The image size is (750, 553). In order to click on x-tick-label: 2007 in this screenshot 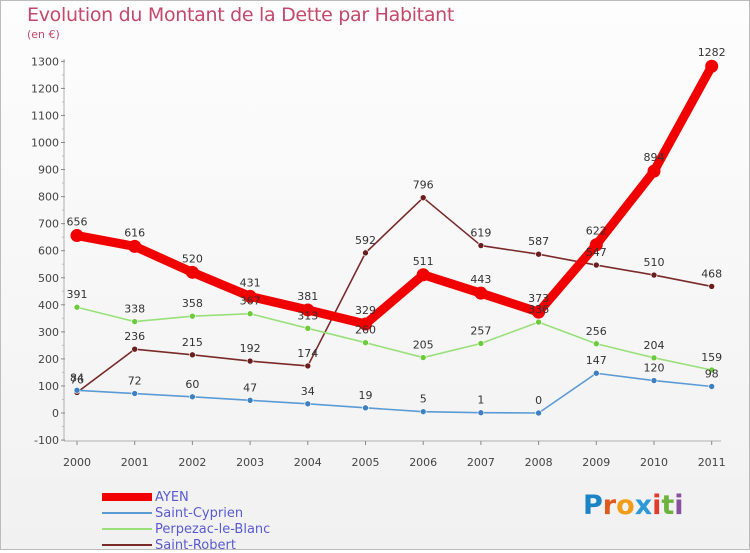, I will do `click(481, 462)`.